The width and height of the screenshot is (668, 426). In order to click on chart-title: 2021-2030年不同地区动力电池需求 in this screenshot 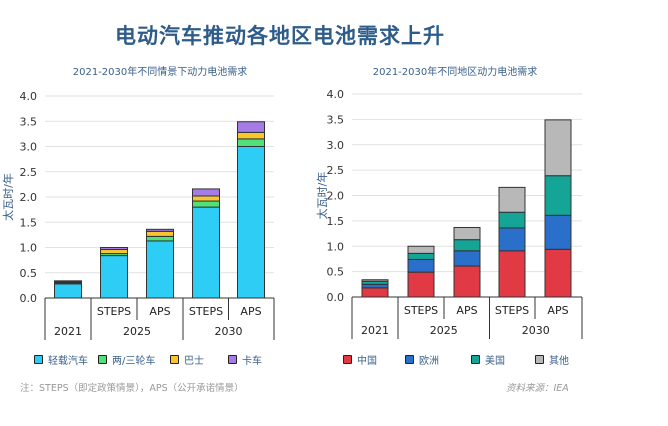, I will do `click(455, 71)`.